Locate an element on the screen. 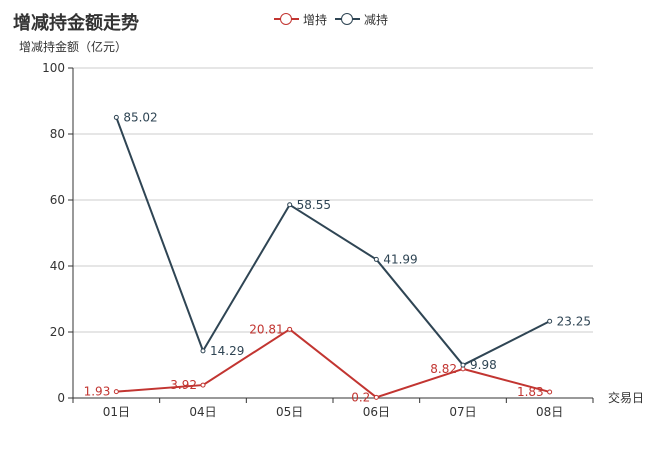 The width and height of the screenshot is (650, 450). y-tick-label: 20 is located at coordinates (57, 332).